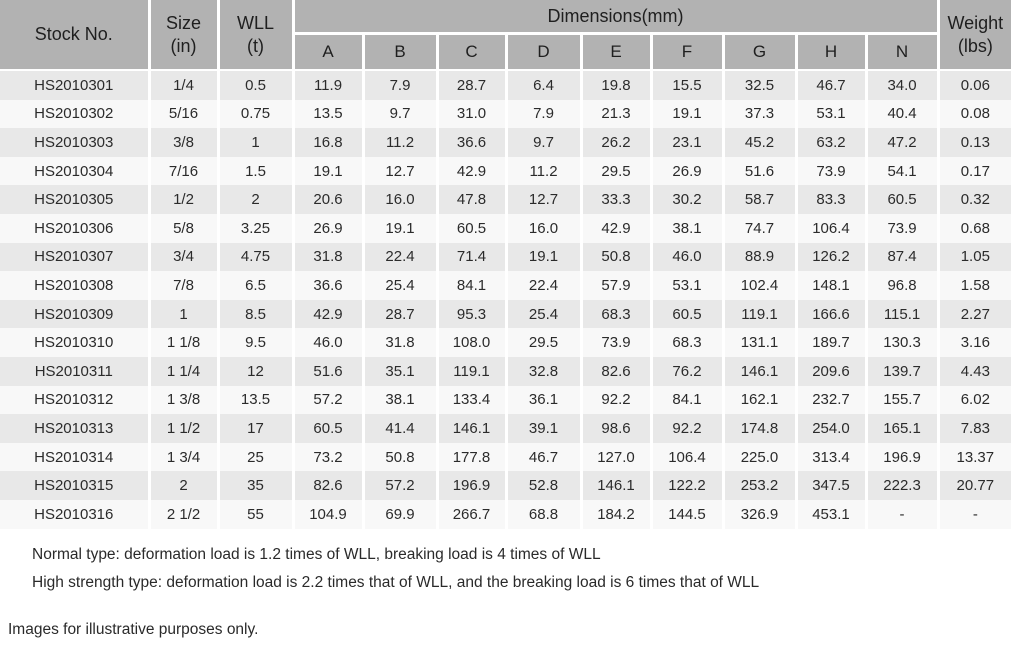  I want to click on value-cell: 1/2, so click(182, 199).